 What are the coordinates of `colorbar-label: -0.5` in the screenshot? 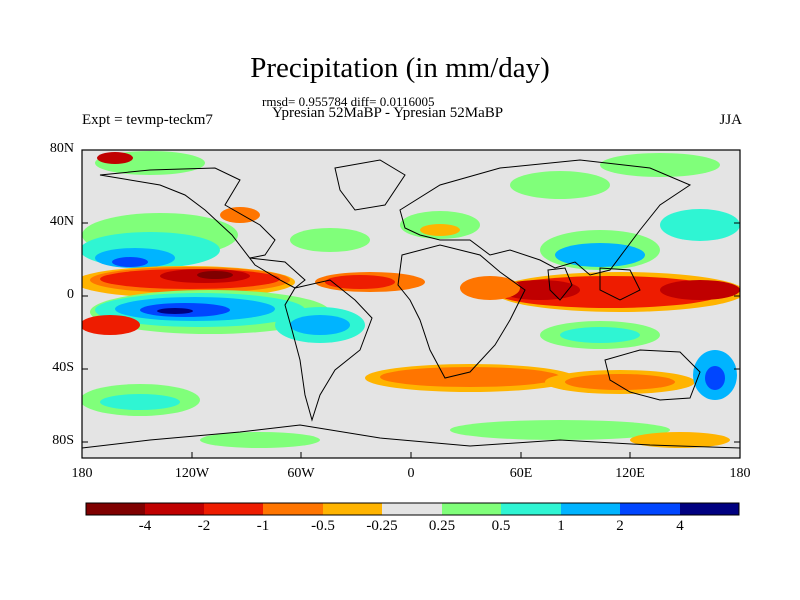 It's located at (323, 526).